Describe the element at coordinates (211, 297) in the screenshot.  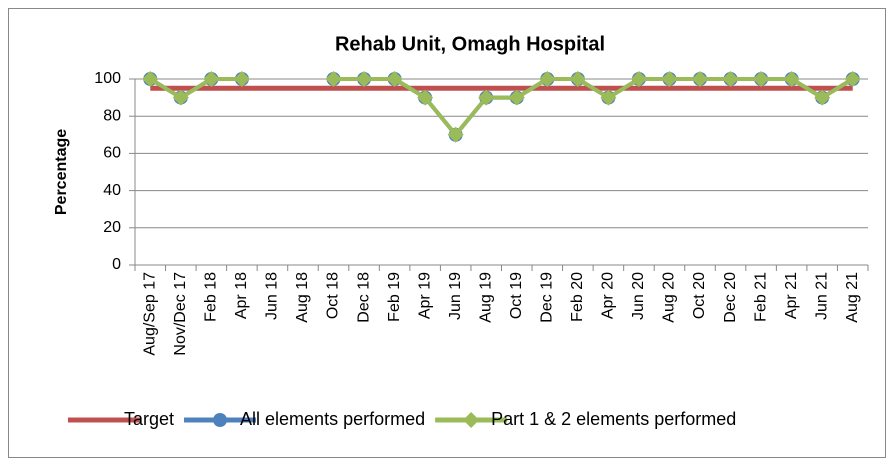
I see `x-tick-label: Feb 18` at that location.